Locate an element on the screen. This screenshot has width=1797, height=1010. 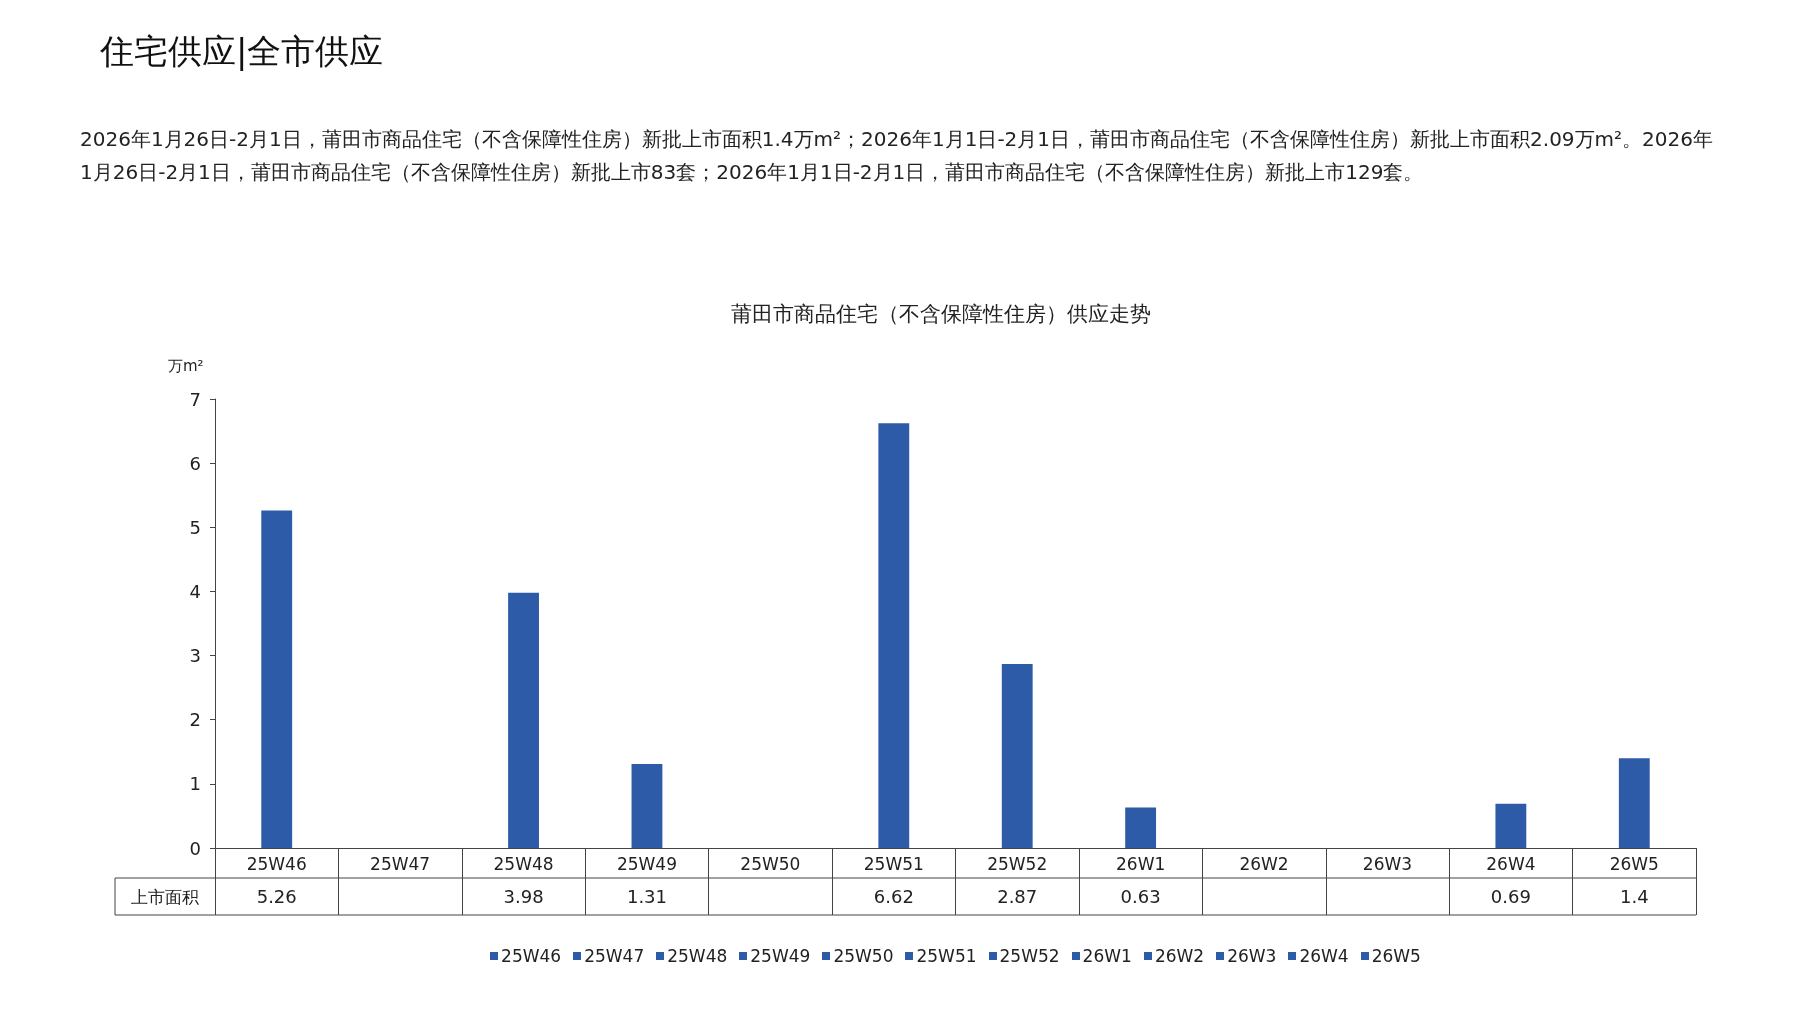
x-tick-label: 26W4 is located at coordinates (1511, 863).